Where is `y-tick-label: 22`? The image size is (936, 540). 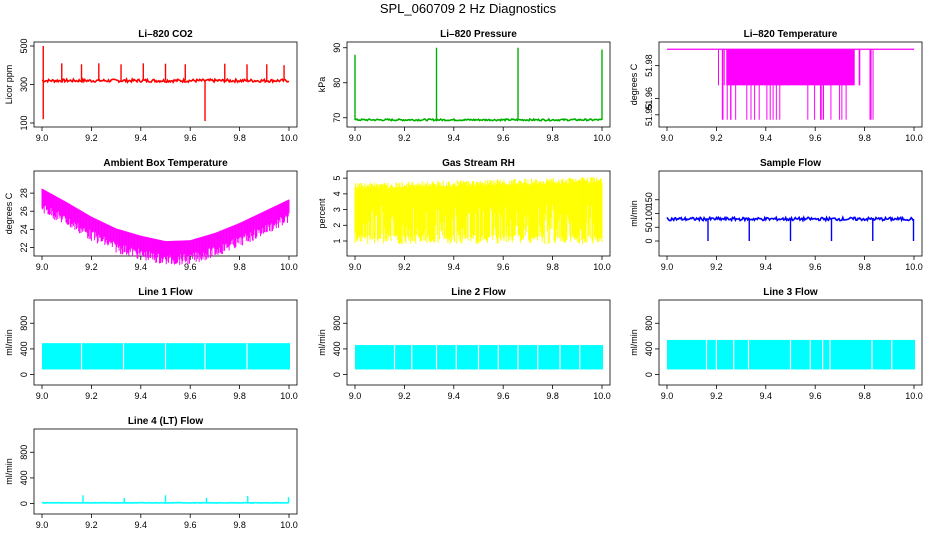
y-tick-label: 22 is located at coordinates (24, 247).